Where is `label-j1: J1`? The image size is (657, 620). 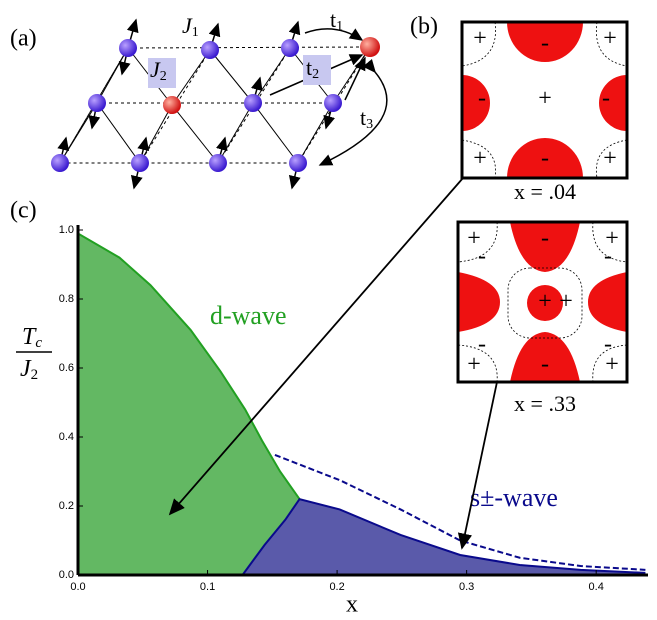 label-j1: J1 is located at coordinates (190, 26).